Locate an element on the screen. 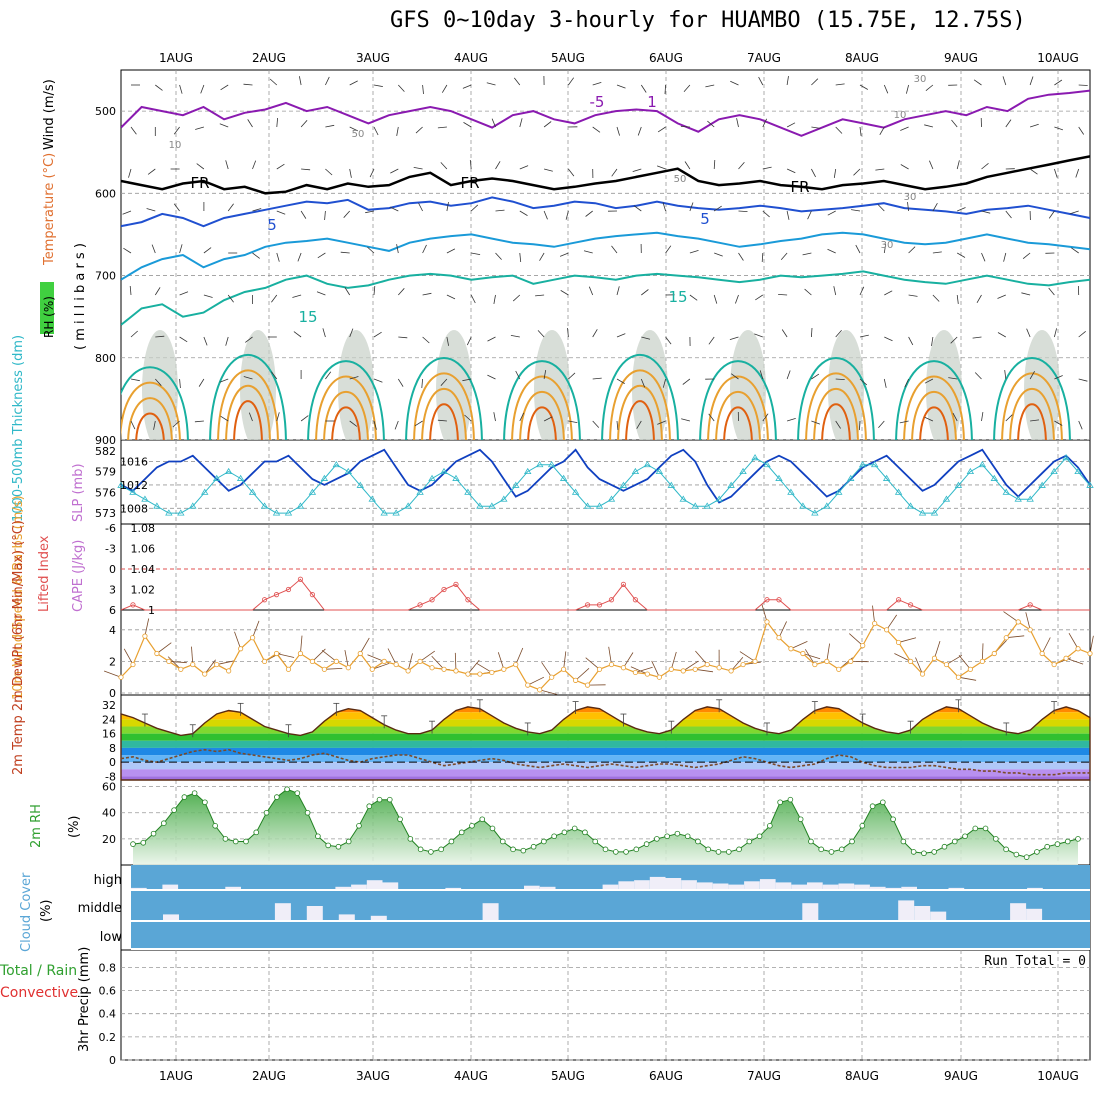 Image resolution: width=1100 pixels, height=1100 pixels. precip-tick-label: 0.6 is located at coordinates (108, 991).